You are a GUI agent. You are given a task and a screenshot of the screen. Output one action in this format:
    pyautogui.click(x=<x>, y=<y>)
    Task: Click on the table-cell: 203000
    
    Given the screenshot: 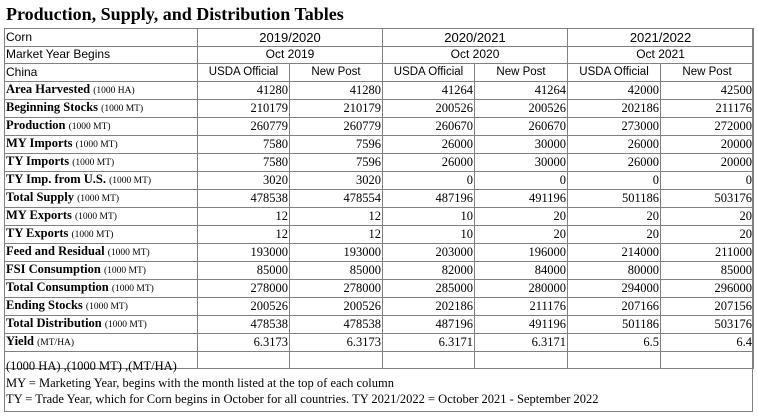 What is the action you would take?
    pyautogui.click(x=429, y=252)
    